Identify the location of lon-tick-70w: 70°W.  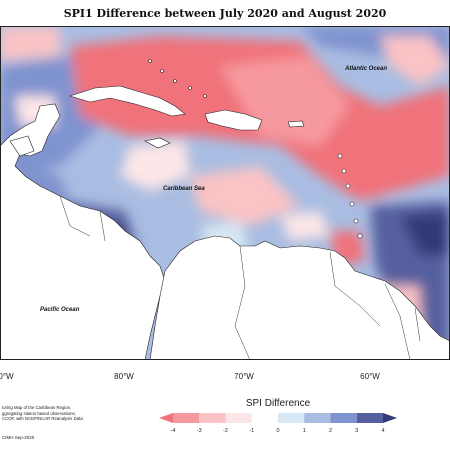
(244, 376).